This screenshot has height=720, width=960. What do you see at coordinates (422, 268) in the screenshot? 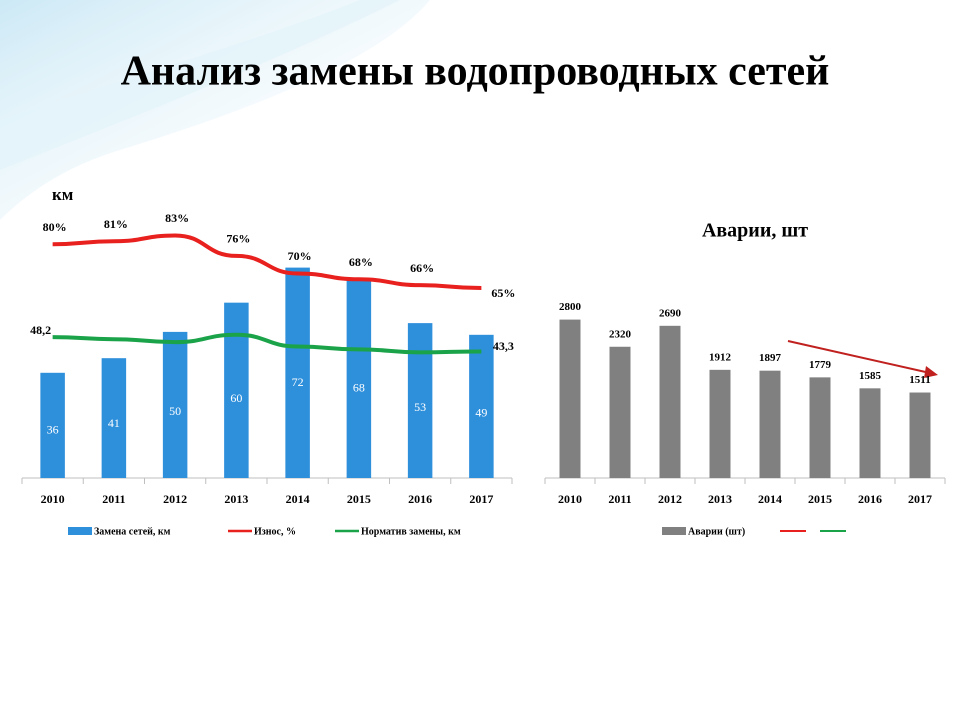
I see `line-value-label: 66%` at bounding box center [422, 268].